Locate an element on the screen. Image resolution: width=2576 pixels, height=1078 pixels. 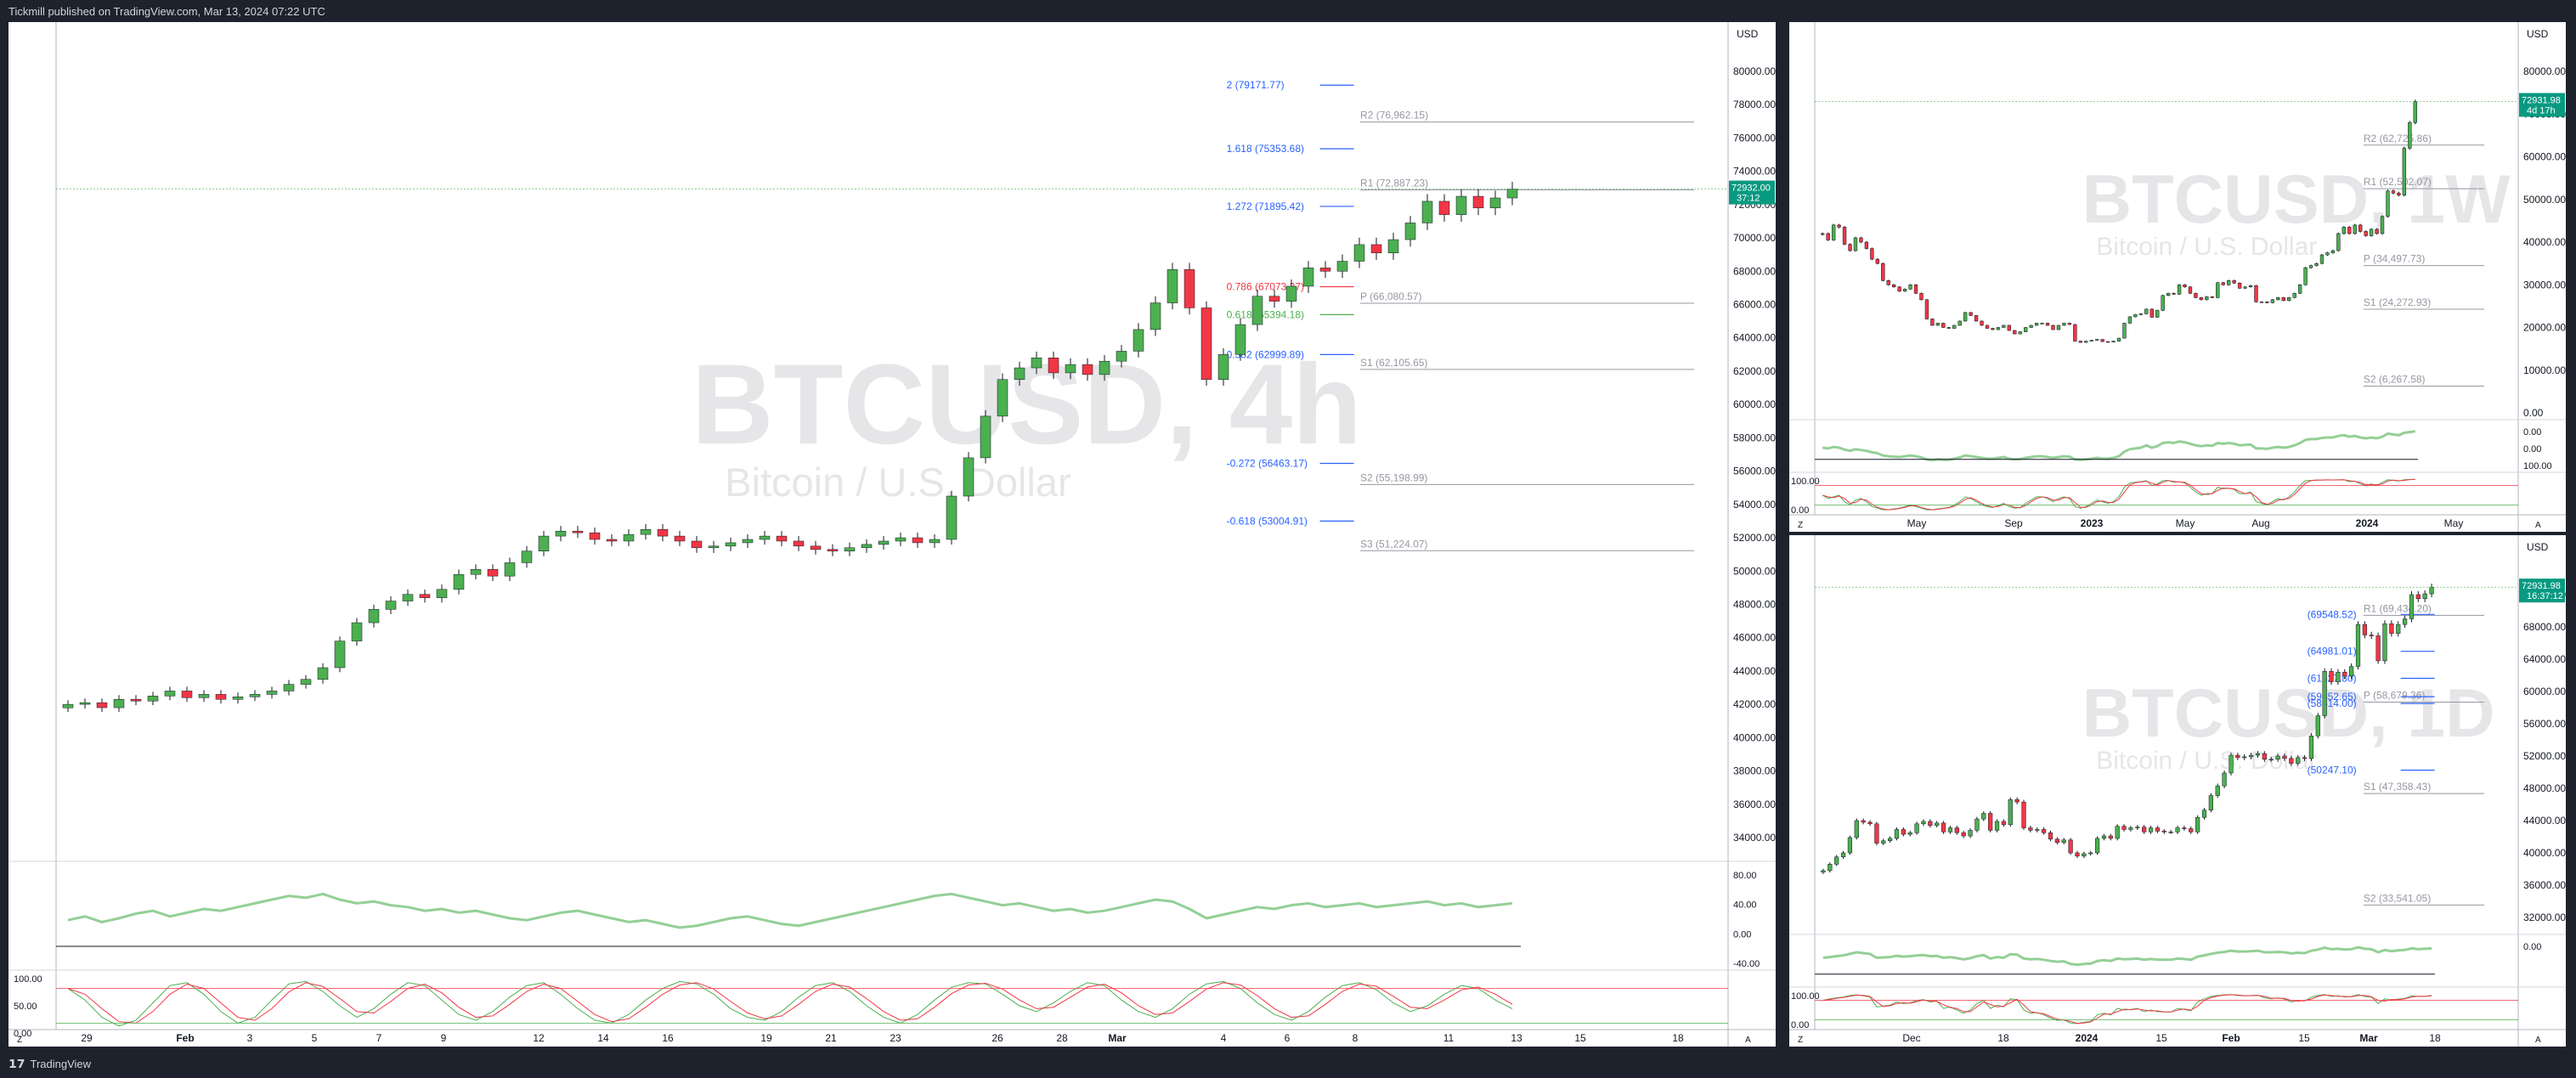
btc-4h-y-tick: 68000.00 is located at coordinates (1754, 271).